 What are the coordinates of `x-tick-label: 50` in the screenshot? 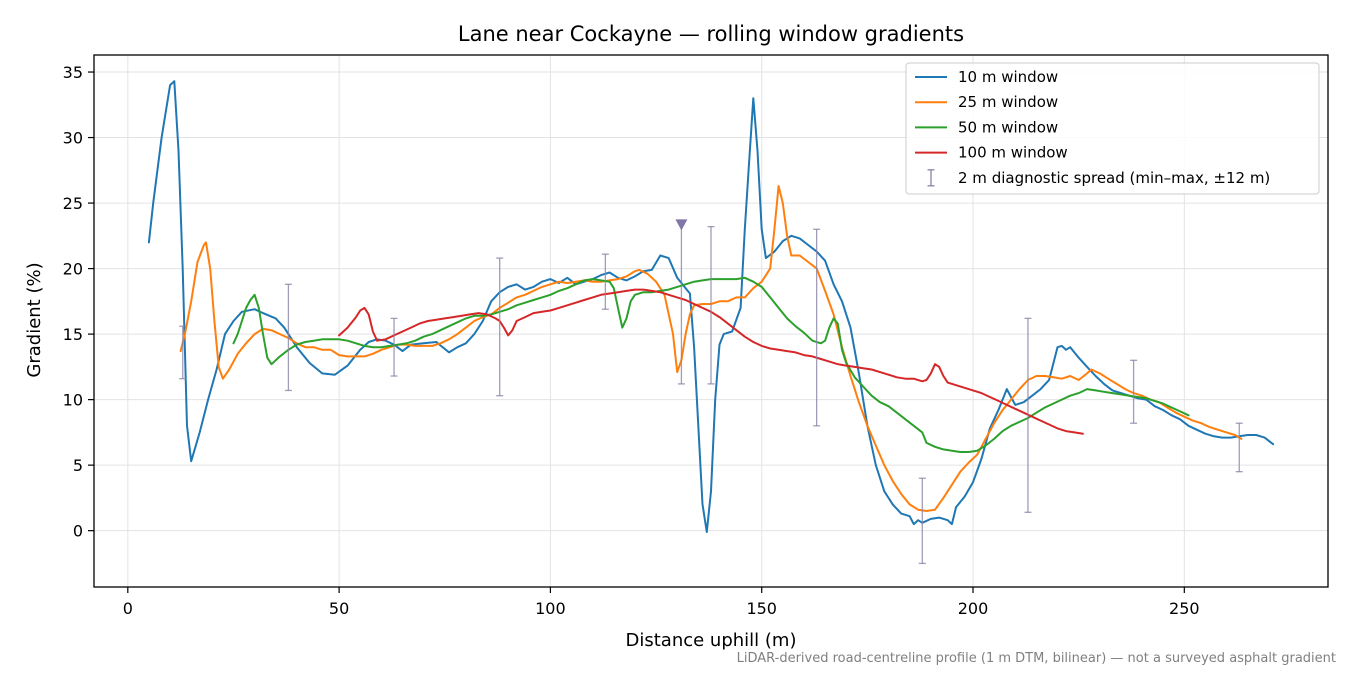 It's located at (339, 608).